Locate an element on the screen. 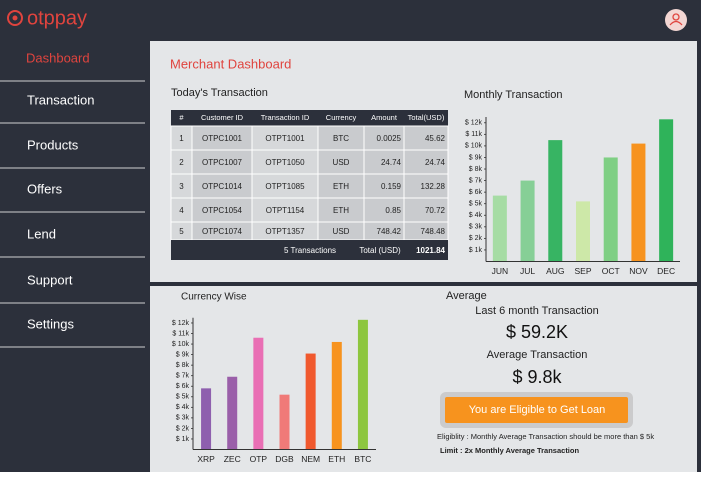 Image resolution: width=701 pixels, height=477 pixels. y-tick-label: $ 7k is located at coordinates (183, 376).